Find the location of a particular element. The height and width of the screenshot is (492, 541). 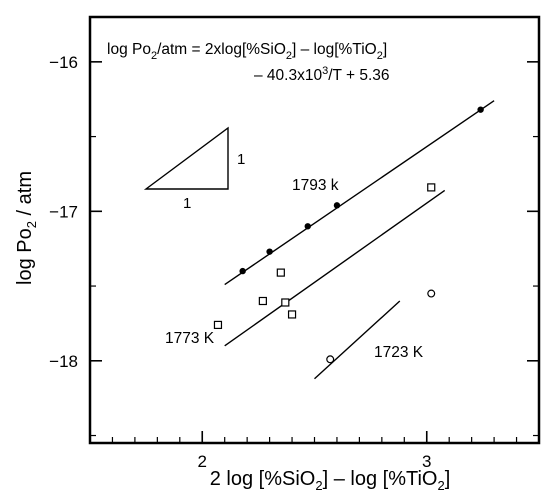

y-tick-label: −16 is located at coordinates (63, 62).